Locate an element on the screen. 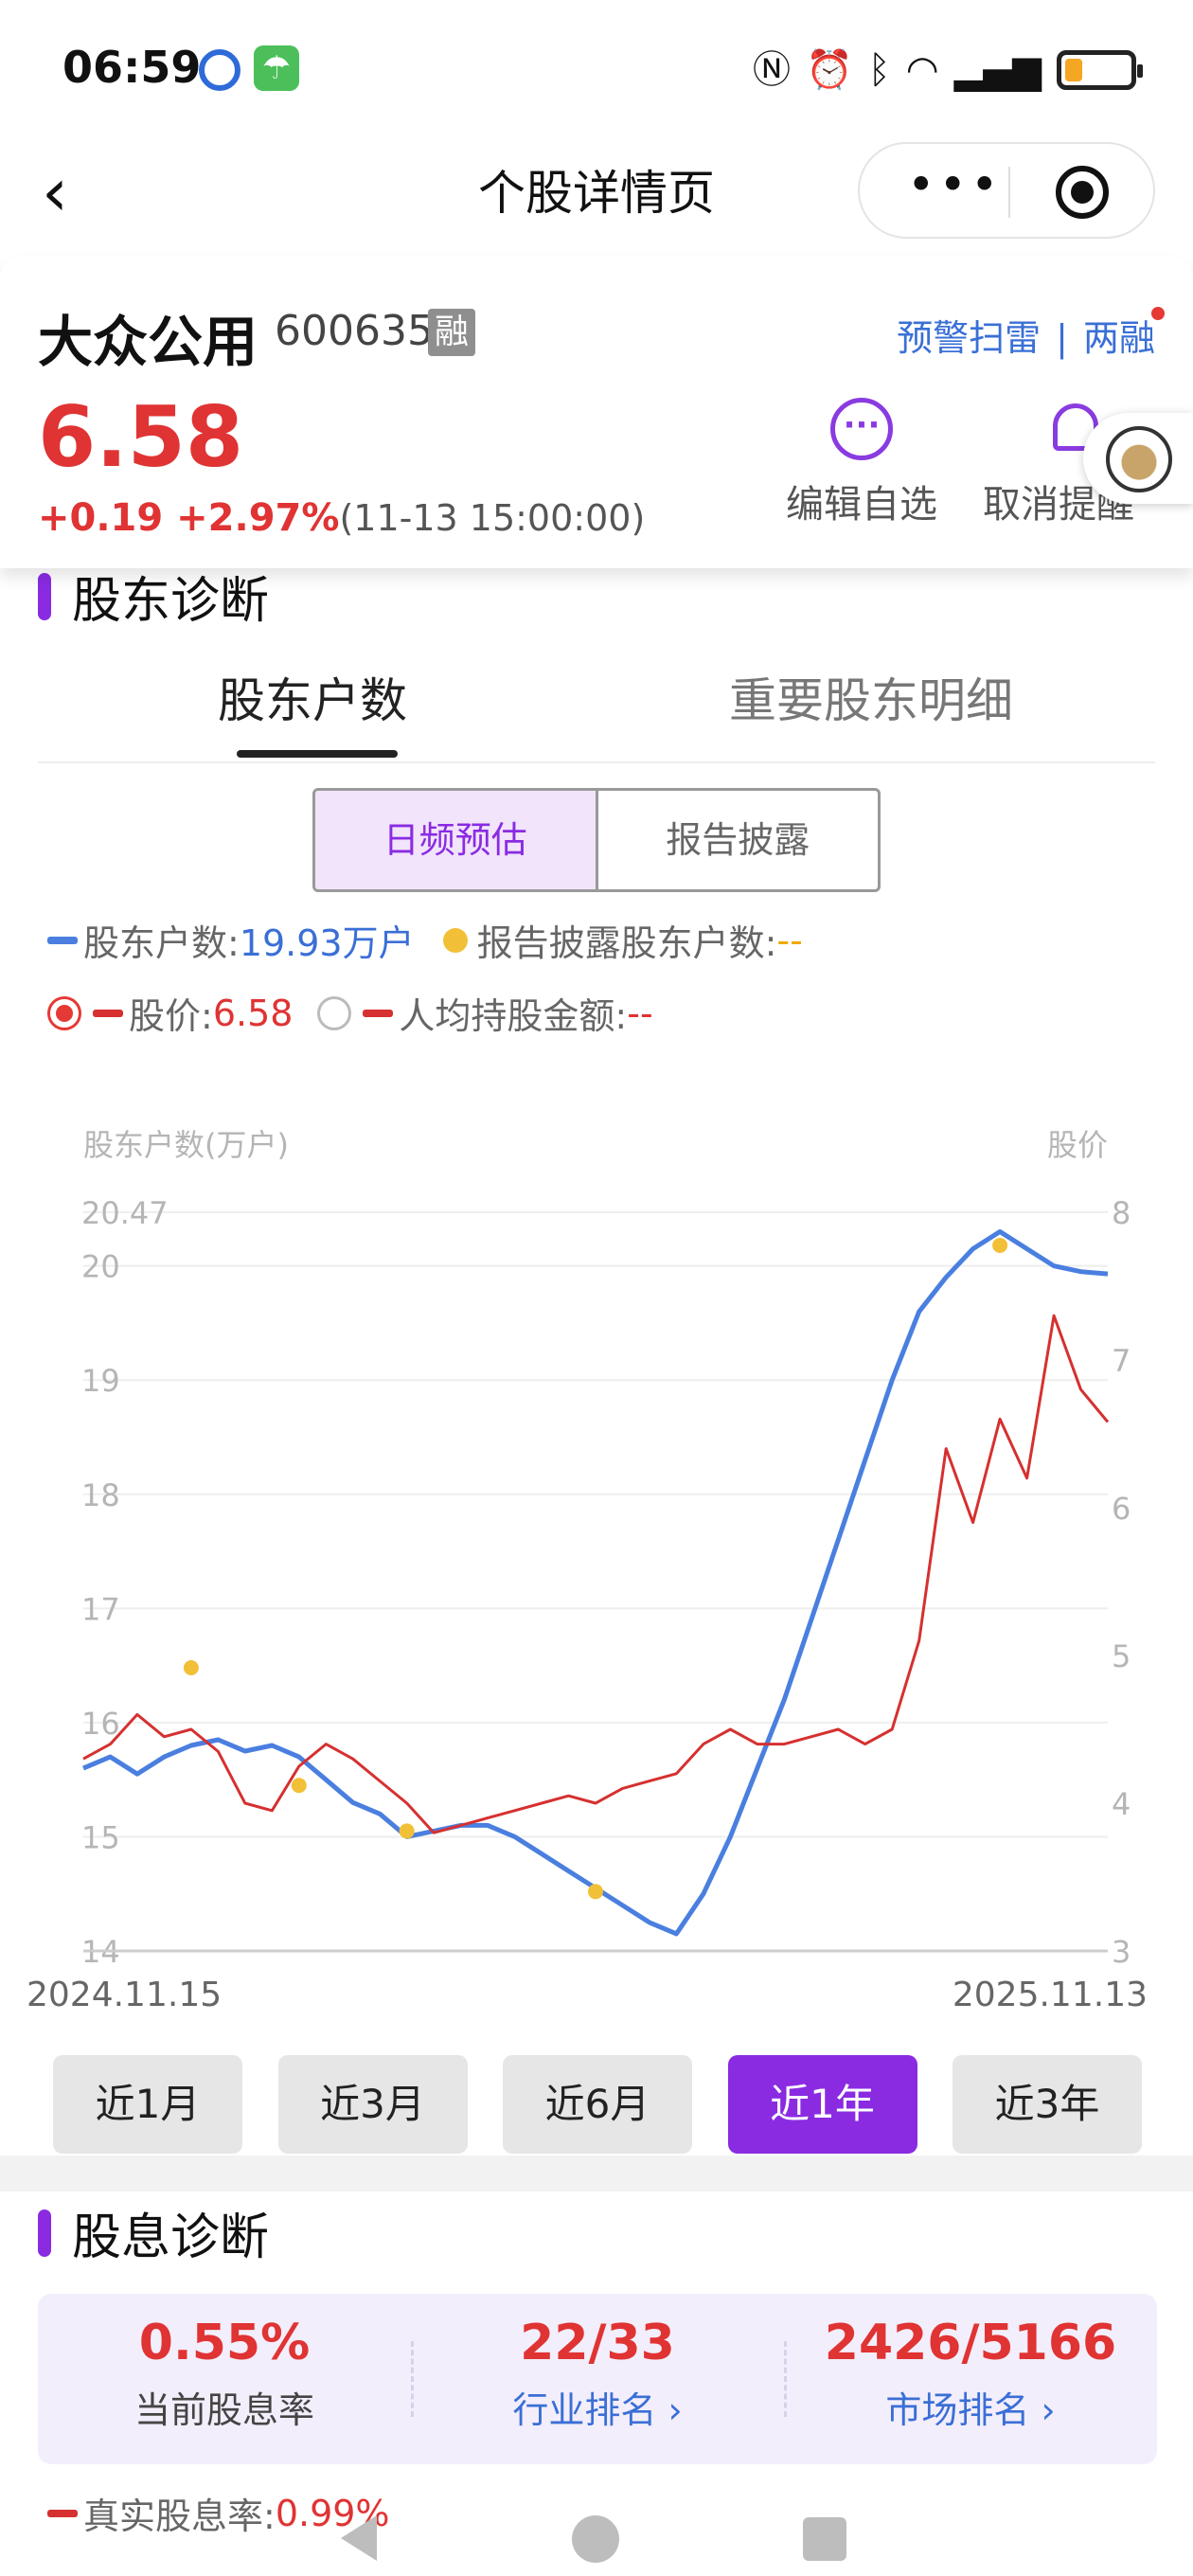 The image size is (1193, 2576). edit-watchlist-button: ··· 编辑自选 is located at coordinates (861, 463).